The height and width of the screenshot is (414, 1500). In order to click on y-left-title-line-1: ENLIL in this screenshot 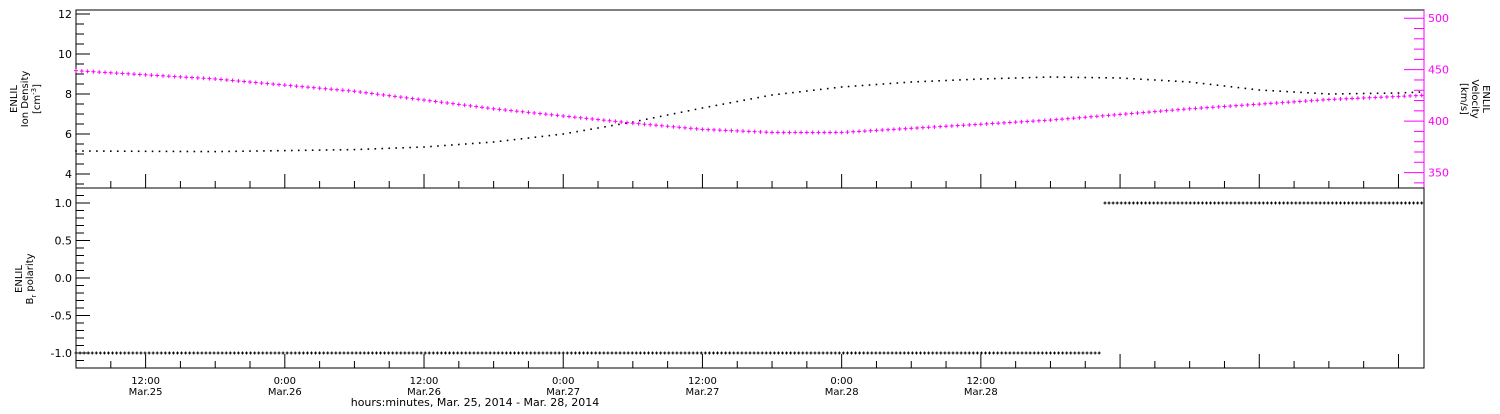, I will do `click(14, 99)`.